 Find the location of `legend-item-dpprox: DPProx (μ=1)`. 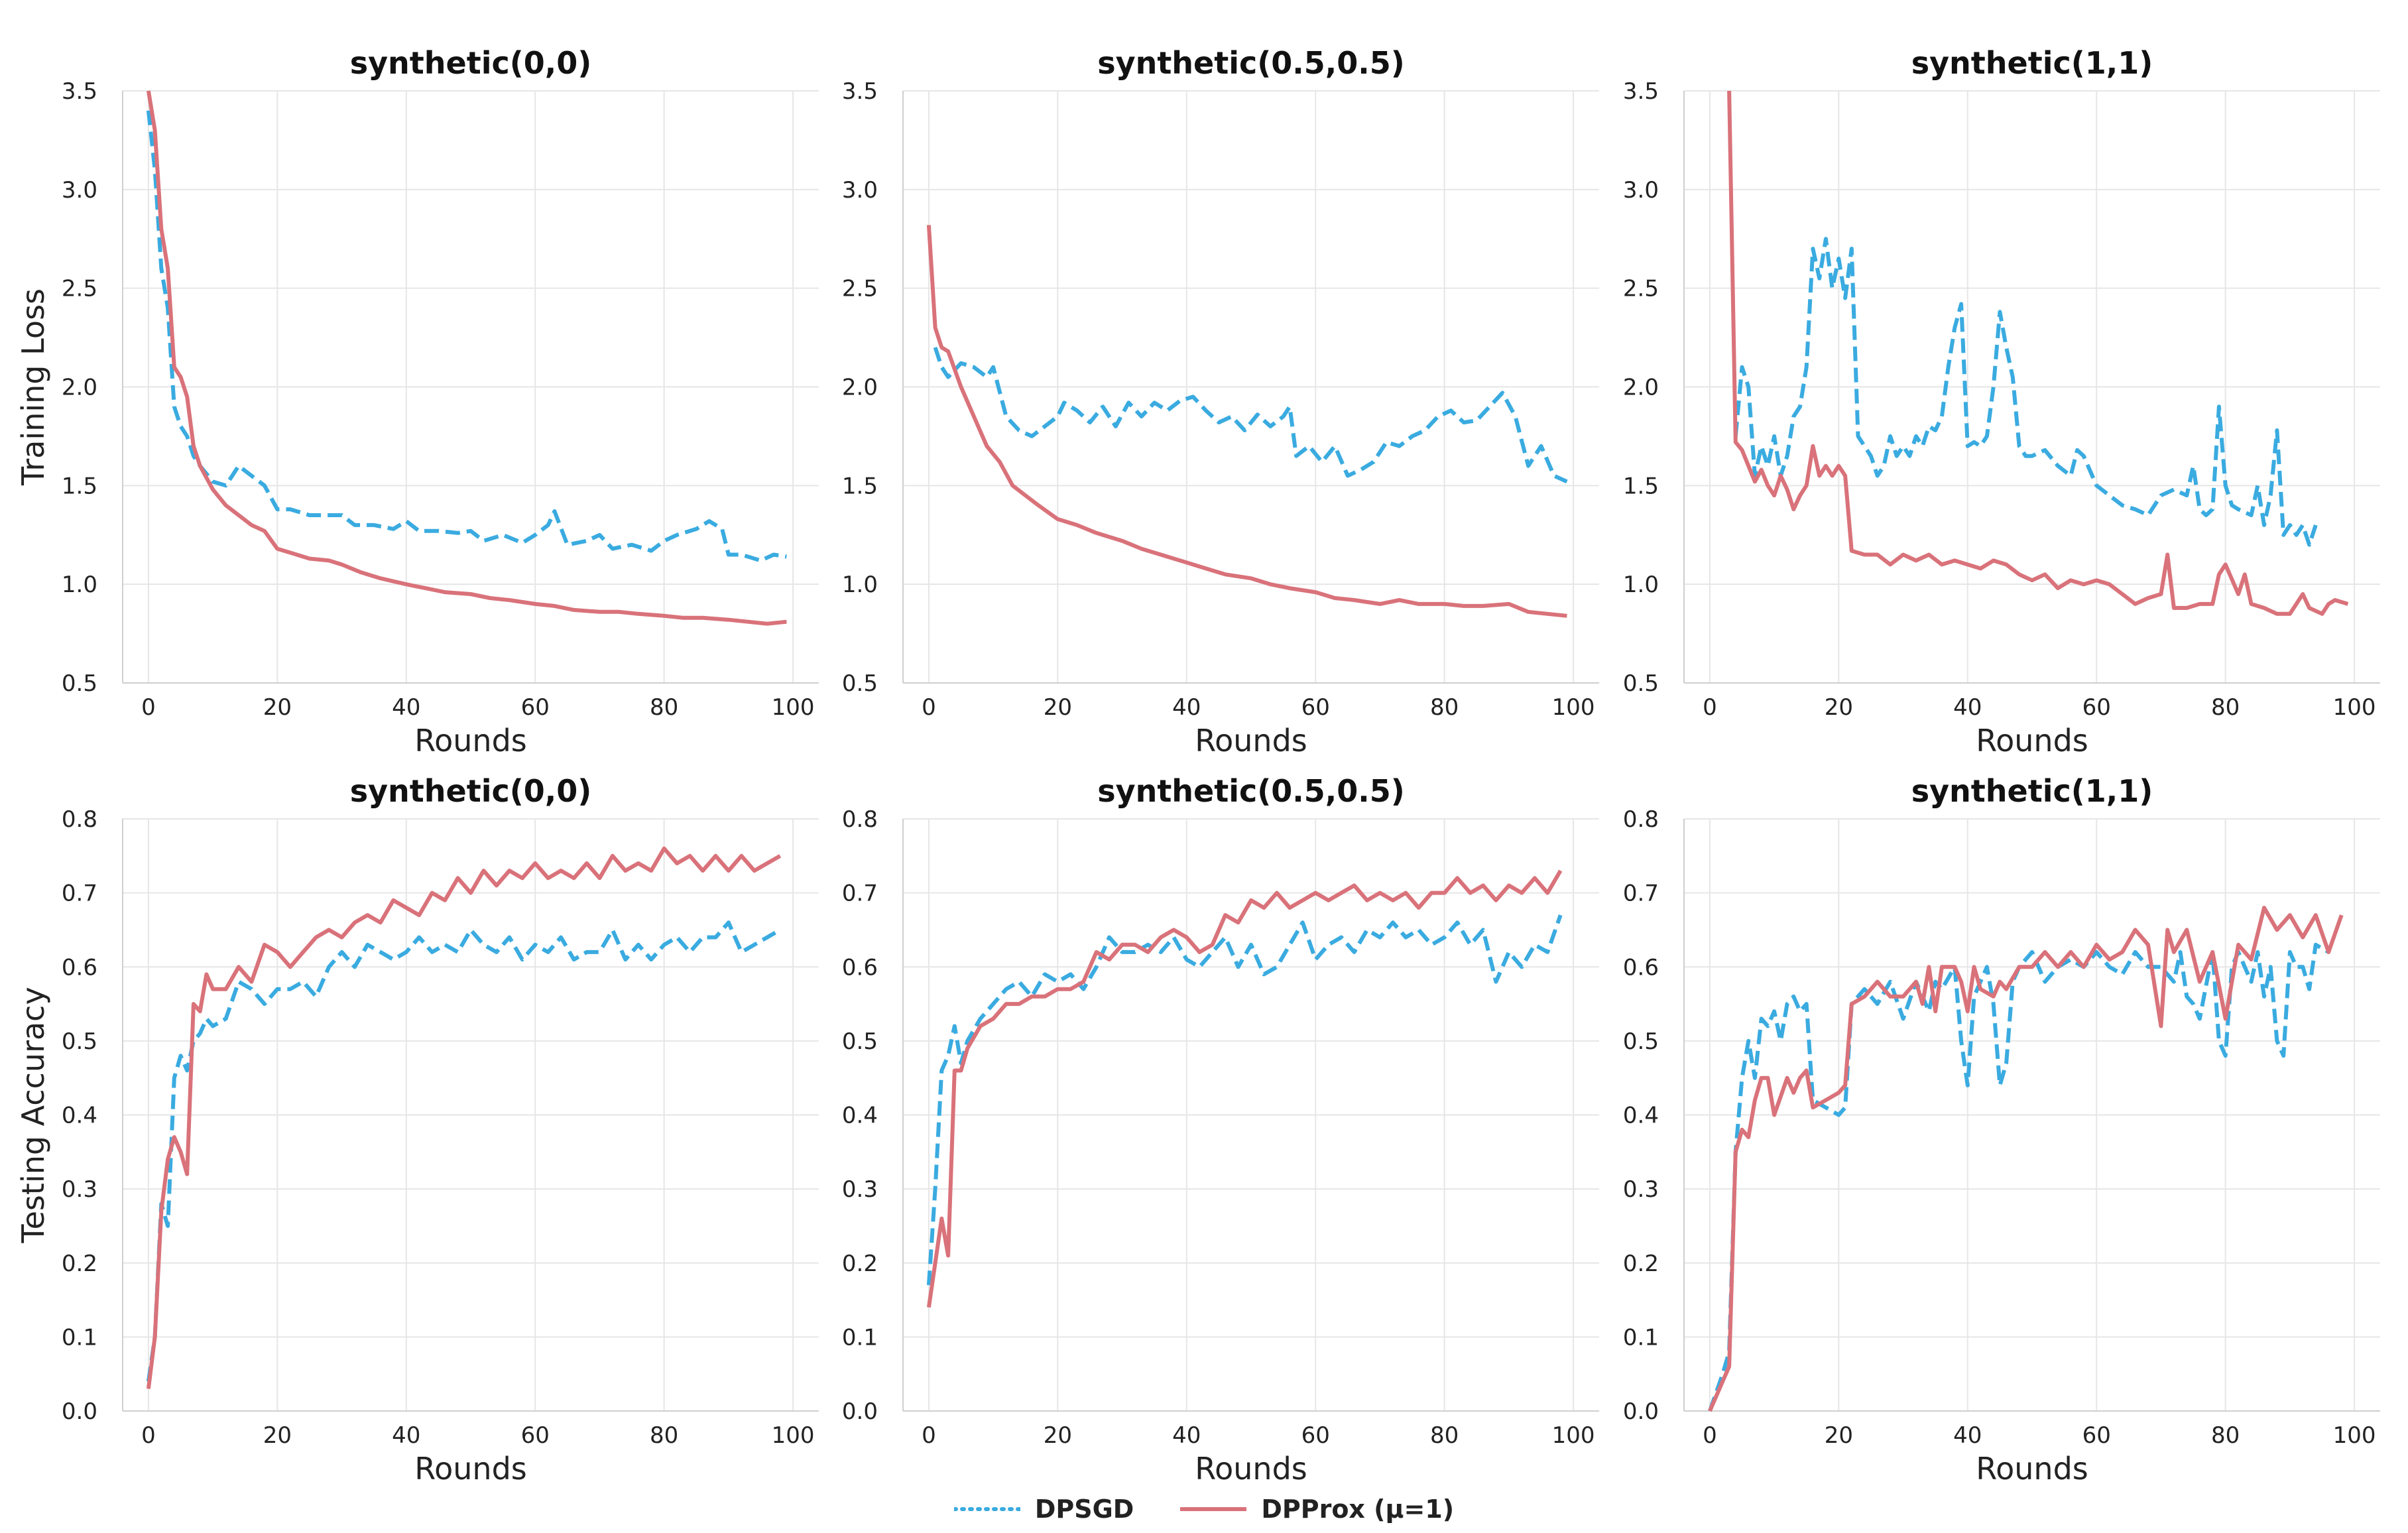

legend-item-dpprox: DPProx (μ=1) is located at coordinates (1317, 1509).